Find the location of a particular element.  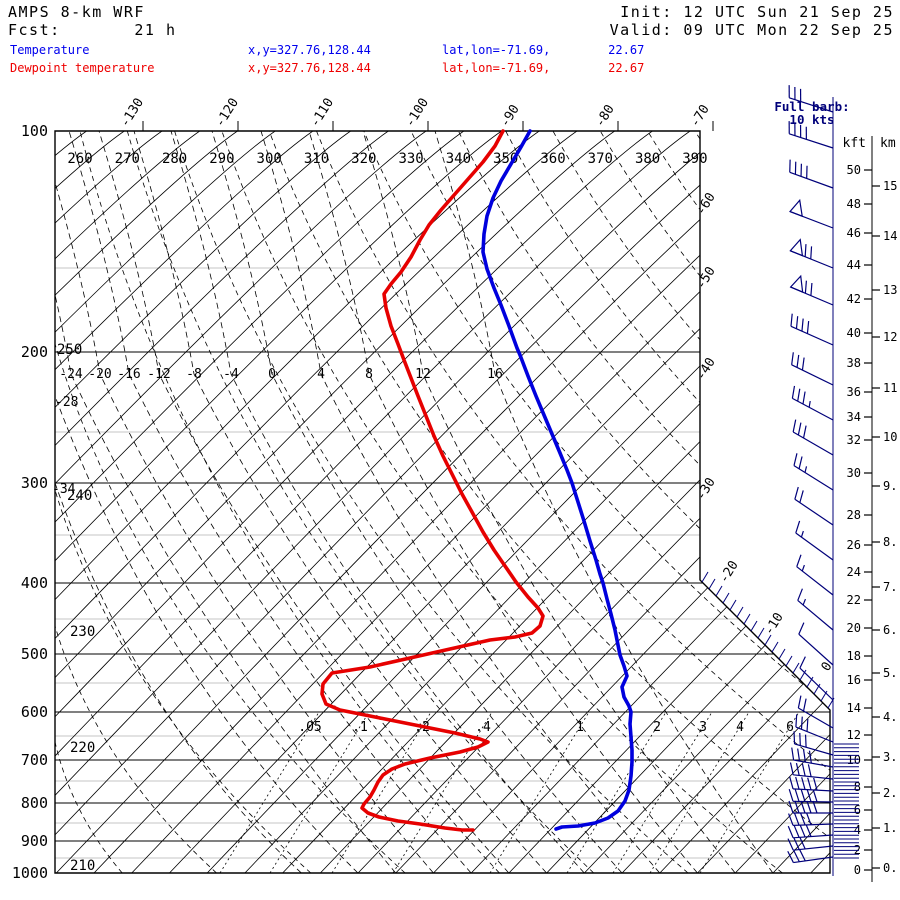

km-tick-label: 15. is located at coordinates (891, 186).